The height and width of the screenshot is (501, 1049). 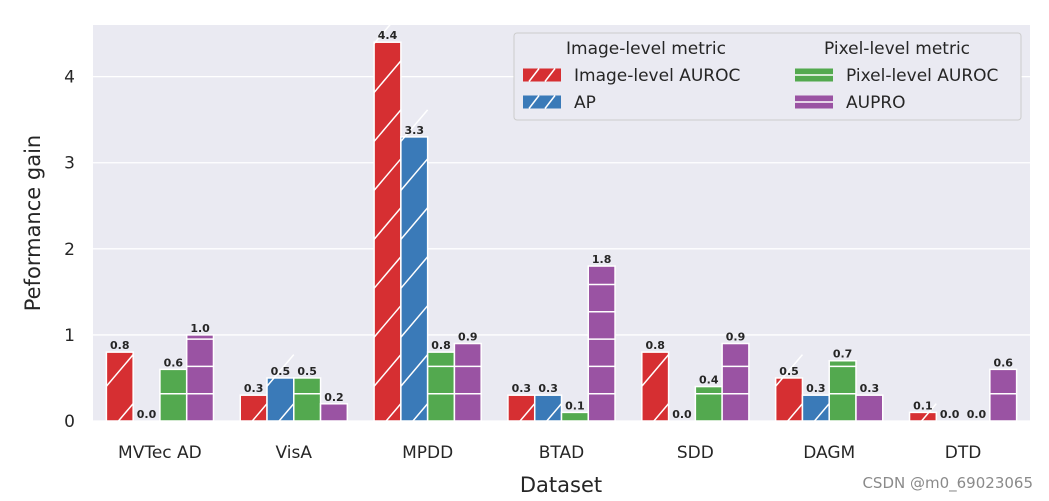 What do you see at coordinates (922, 76) in the screenshot?
I see `legend-label: Pixel-level AUROC` at bounding box center [922, 76].